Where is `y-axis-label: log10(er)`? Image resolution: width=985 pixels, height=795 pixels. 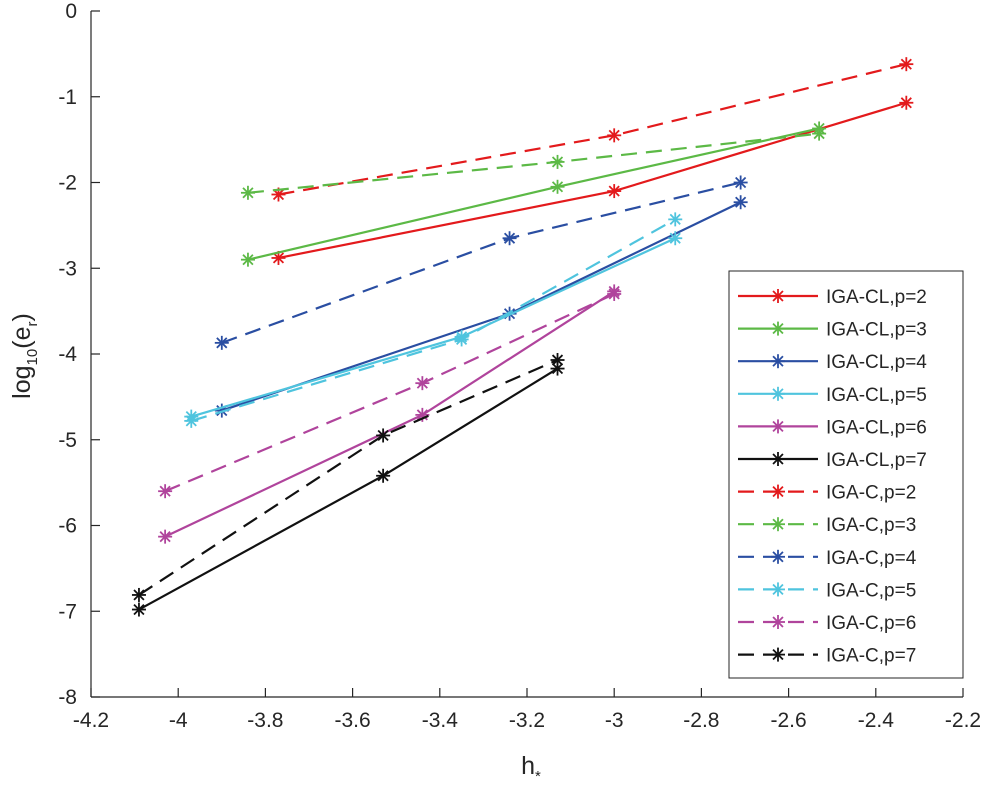
y-axis-label: log10(er) is located at coordinates (24, 356).